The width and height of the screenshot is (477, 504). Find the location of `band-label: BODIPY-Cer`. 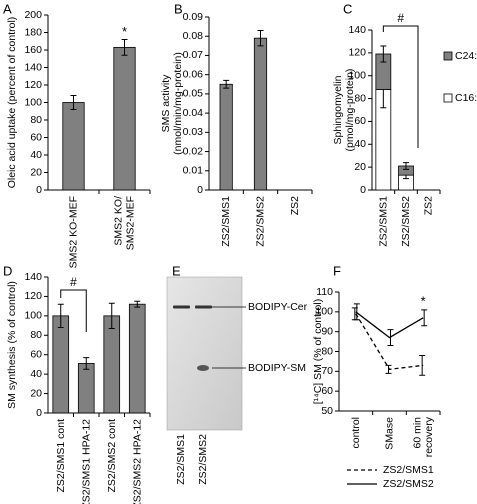

band-label: BODIPY-Cer is located at coordinates (278, 307).